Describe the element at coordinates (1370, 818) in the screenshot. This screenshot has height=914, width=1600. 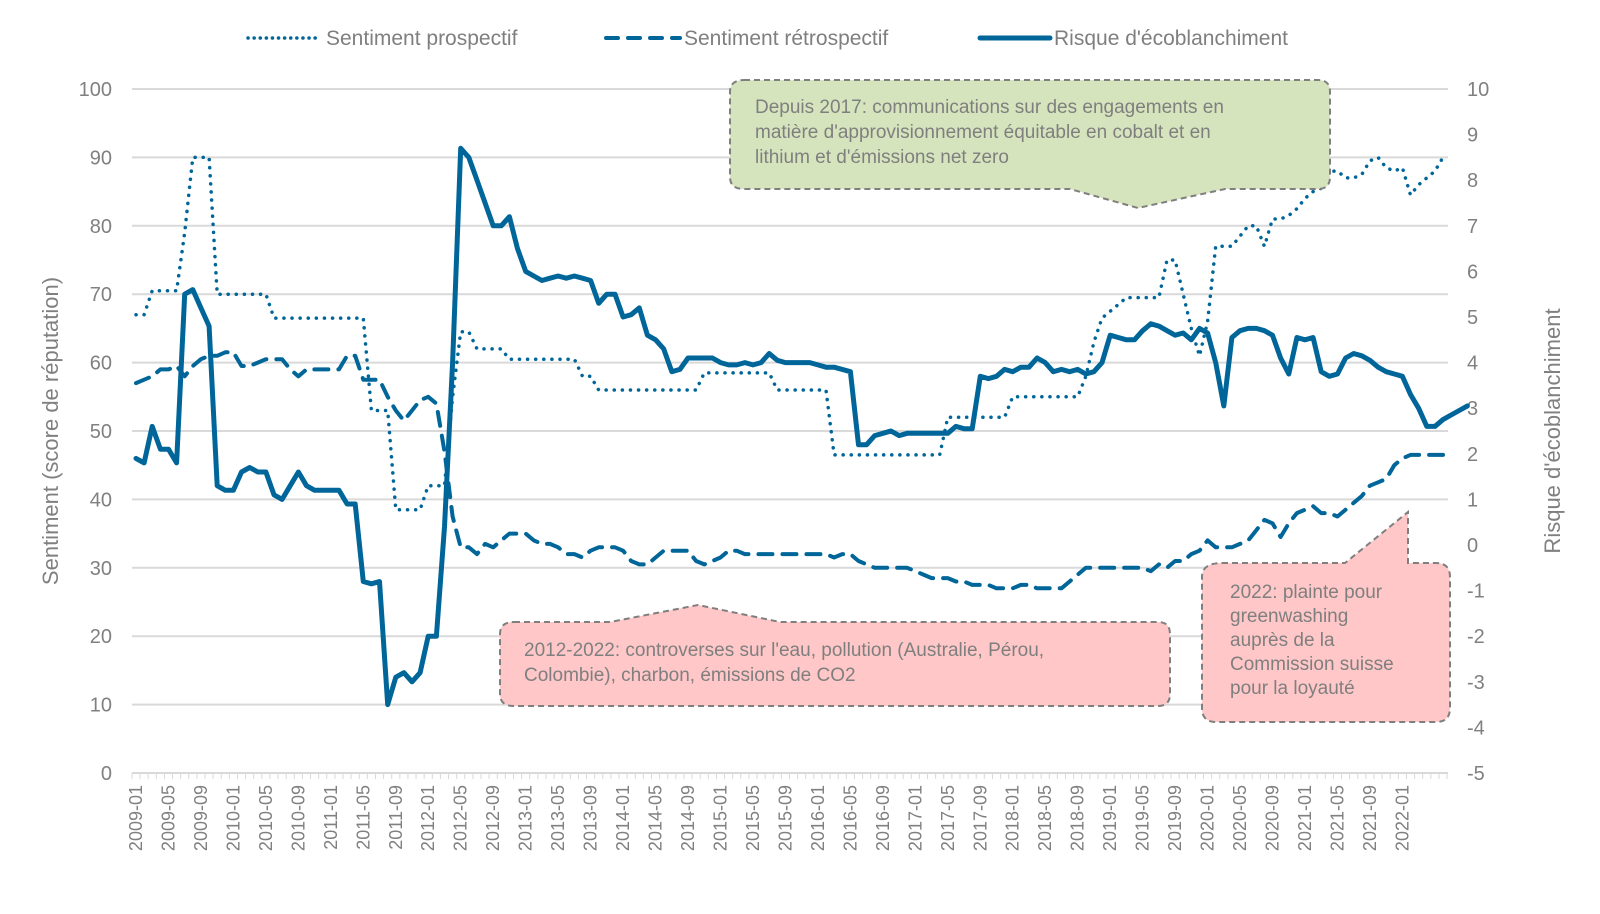
I see `x-tick-label: 2021-09` at that location.